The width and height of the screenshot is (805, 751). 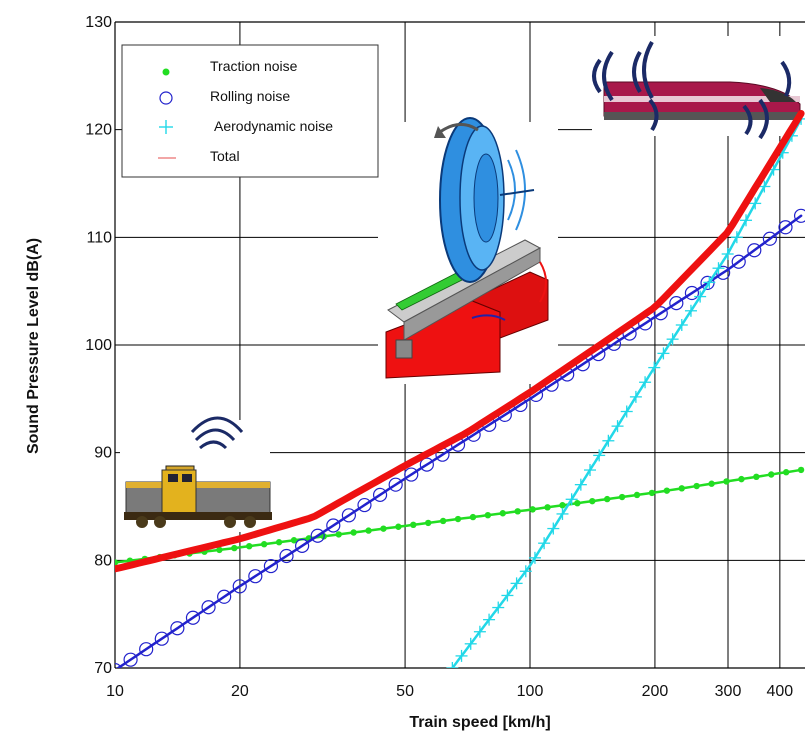 What do you see at coordinates (530, 691) in the screenshot?
I see `x-tick-label: 100` at bounding box center [530, 691].